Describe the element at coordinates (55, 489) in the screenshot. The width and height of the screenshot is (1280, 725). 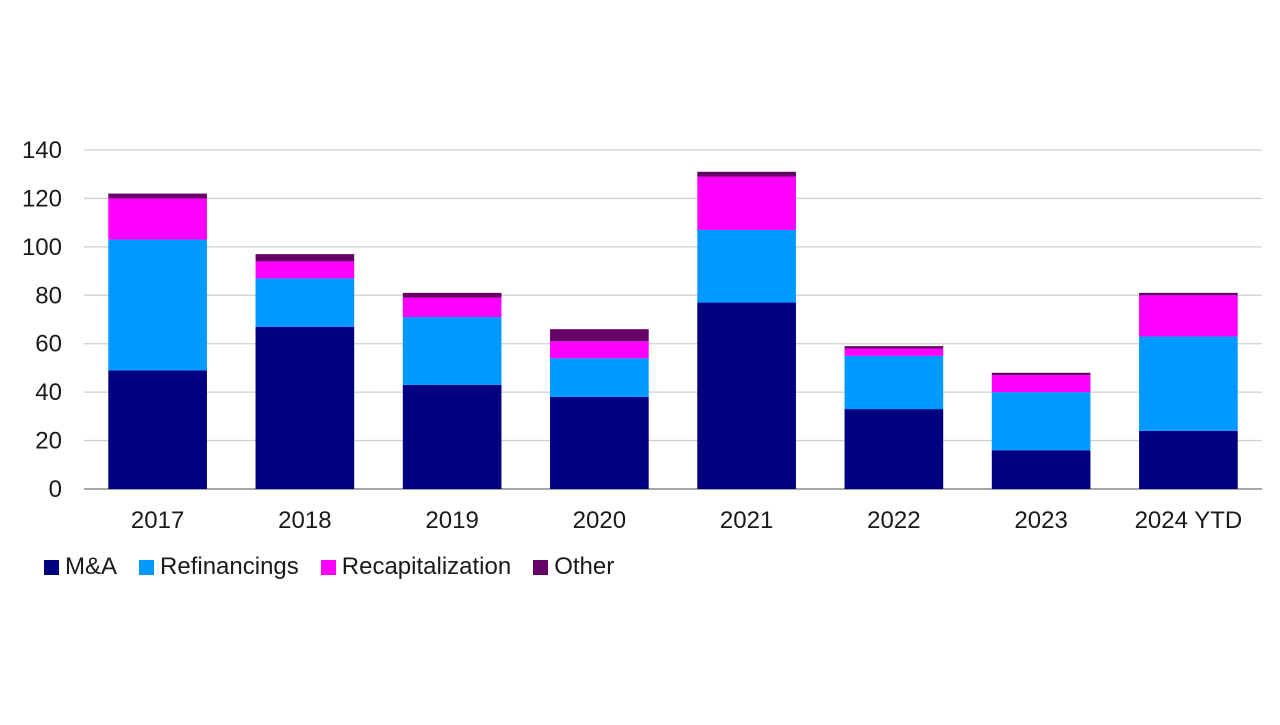
I see `y-tick-label-0: 0` at that location.